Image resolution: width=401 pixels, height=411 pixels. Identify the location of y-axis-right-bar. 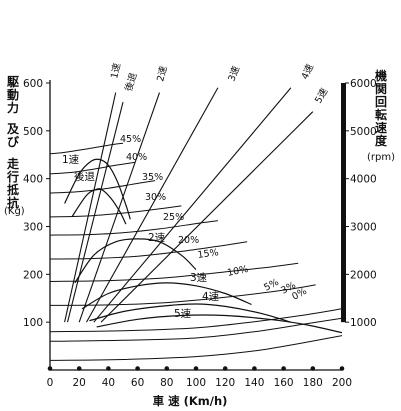
(343, 203).